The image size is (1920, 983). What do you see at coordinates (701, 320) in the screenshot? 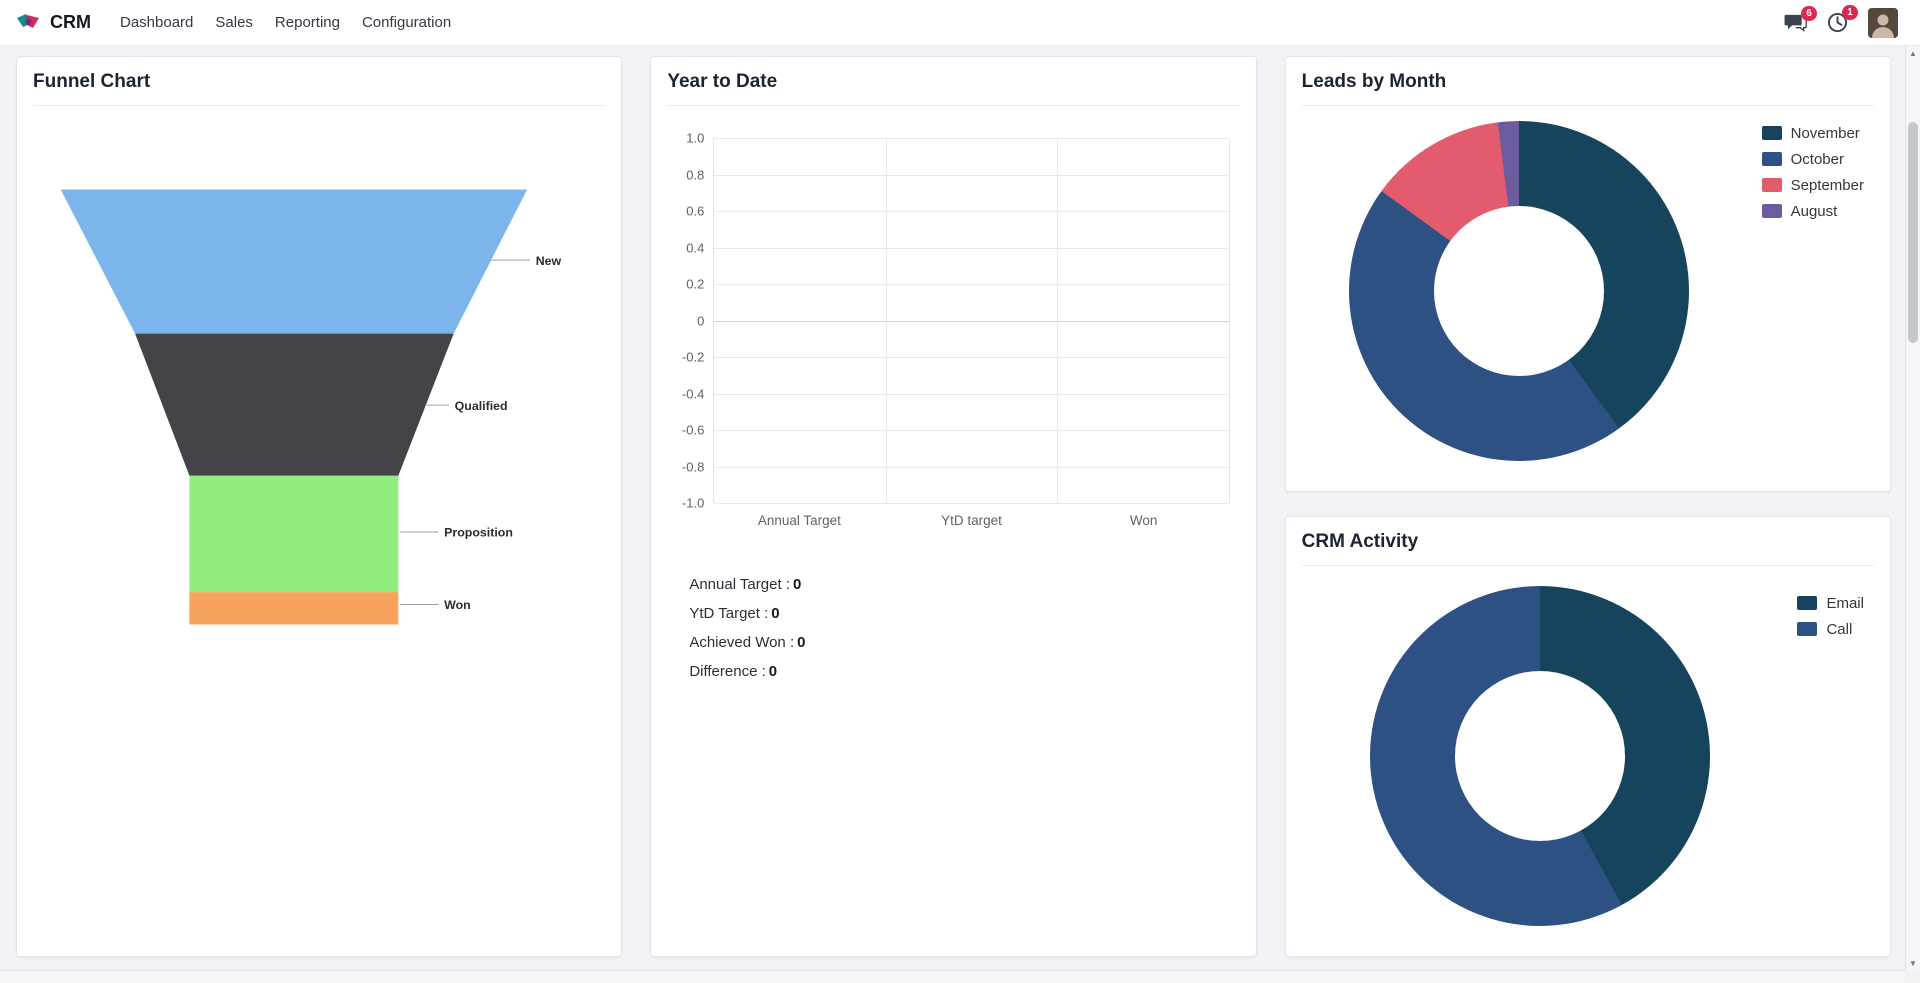
I see `y-tick-label: 0` at bounding box center [701, 320].